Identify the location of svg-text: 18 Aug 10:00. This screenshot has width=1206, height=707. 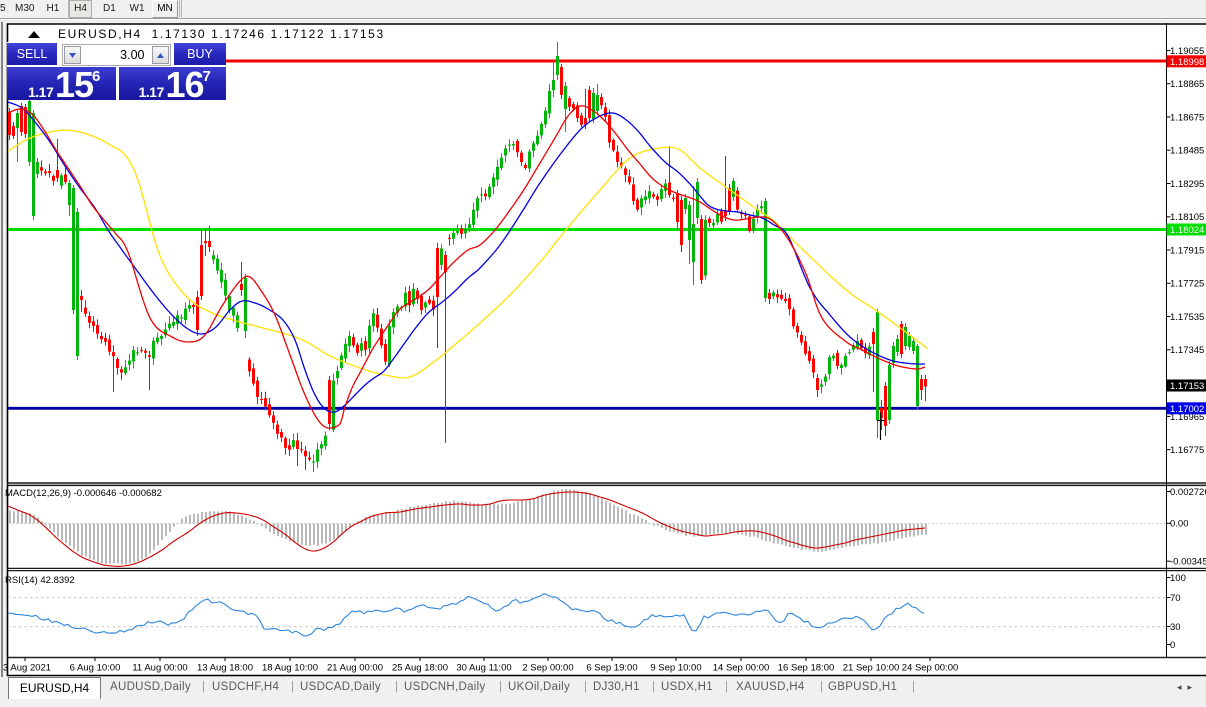
(290, 668).